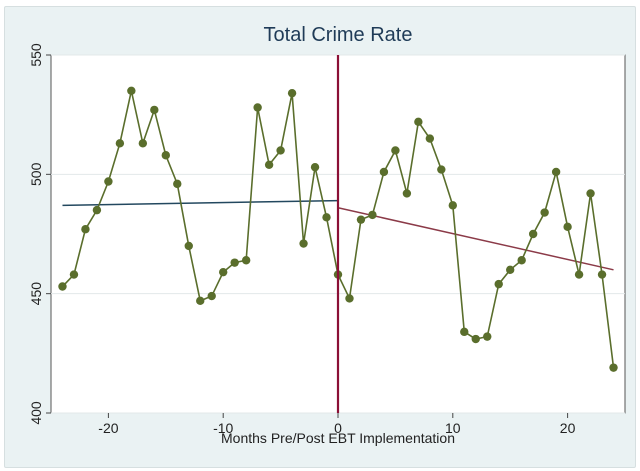 The height and width of the screenshot is (471, 640). What do you see at coordinates (223, 428) in the screenshot?
I see `x-tick-label: -10` at bounding box center [223, 428].